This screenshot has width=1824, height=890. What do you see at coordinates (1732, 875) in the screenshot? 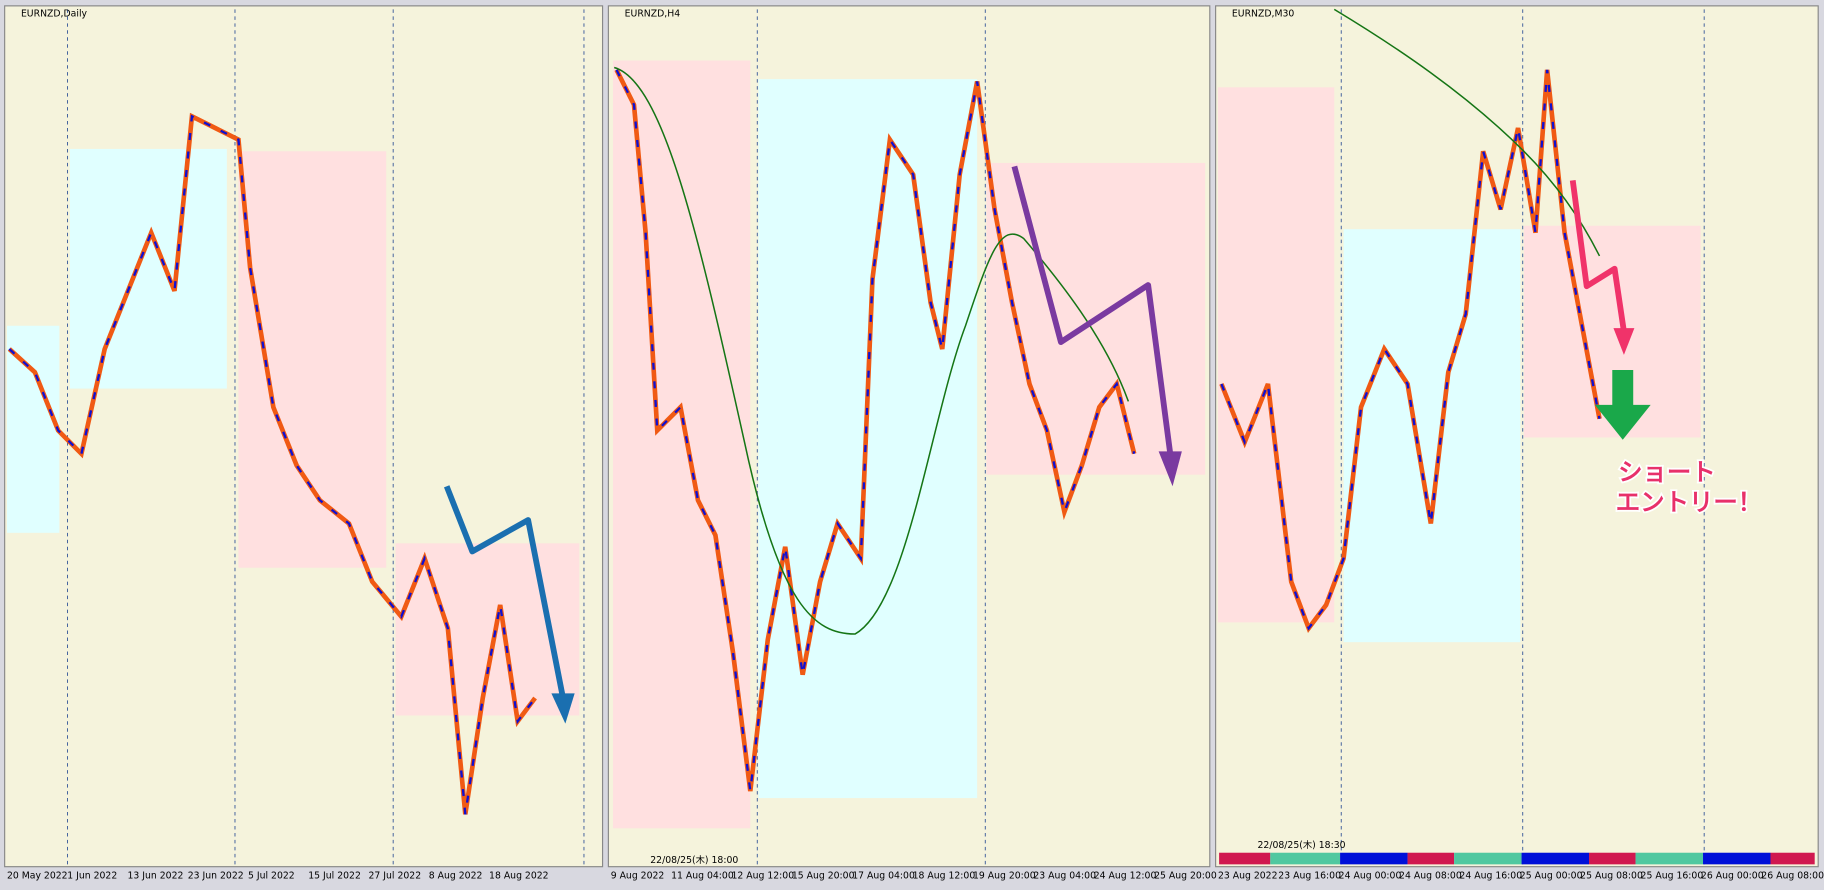
I see `x-axis-label: 26 Aug 00:00` at bounding box center [1732, 875].